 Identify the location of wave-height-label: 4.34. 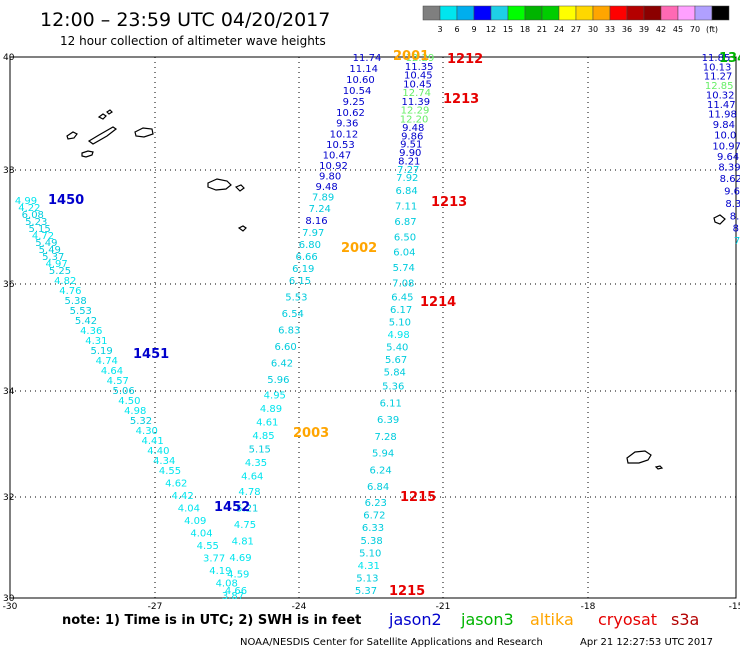
(164, 461).